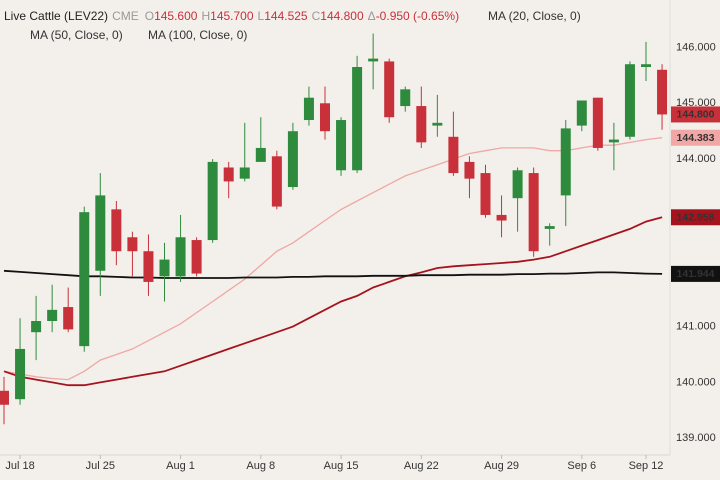 The height and width of the screenshot is (480, 720). What do you see at coordinates (56, 16) in the screenshot?
I see `symbol: Live Cattle (LEV22)` at bounding box center [56, 16].